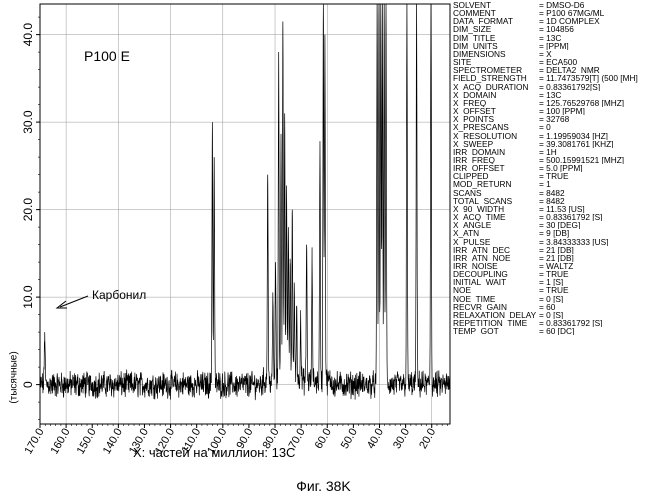 The height and width of the screenshot is (500, 647). What do you see at coordinates (593, 119) in the screenshot?
I see `param-value: = 32768` at bounding box center [593, 119].